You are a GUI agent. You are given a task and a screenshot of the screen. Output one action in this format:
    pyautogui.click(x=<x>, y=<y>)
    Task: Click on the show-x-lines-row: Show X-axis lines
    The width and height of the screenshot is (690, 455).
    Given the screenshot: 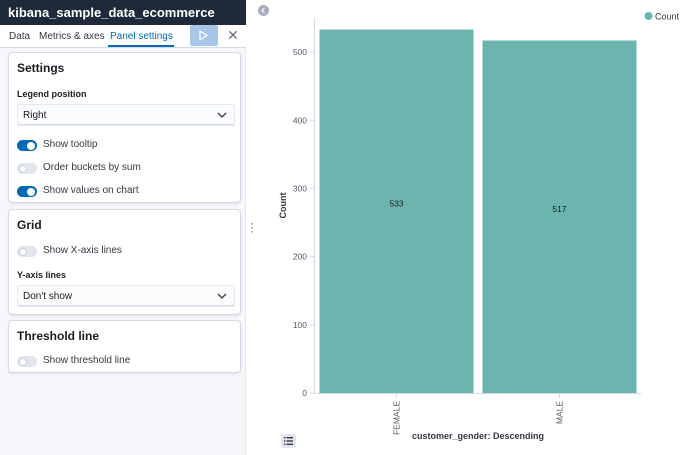 What is the action you would take?
    pyautogui.click(x=117, y=252)
    